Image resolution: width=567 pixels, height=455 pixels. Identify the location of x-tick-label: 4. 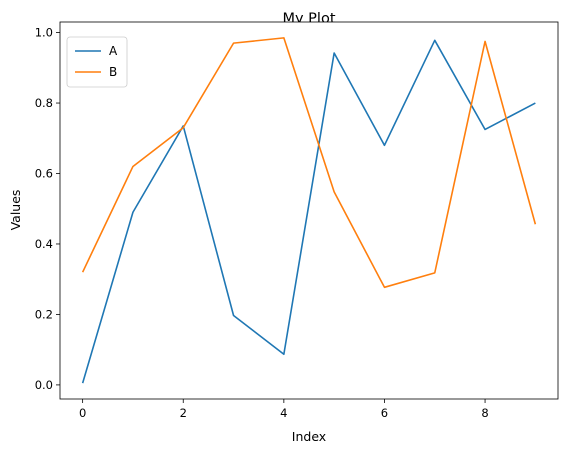
(283, 413).